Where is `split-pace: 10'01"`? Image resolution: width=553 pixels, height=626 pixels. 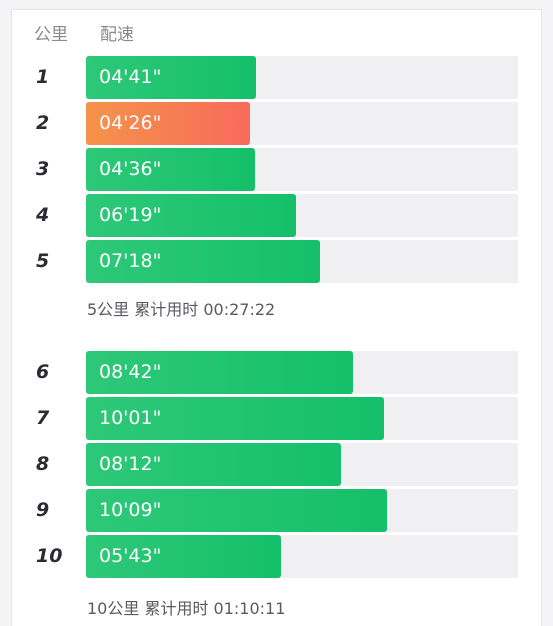
split-pace: 10'01" is located at coordinates (130, 418).